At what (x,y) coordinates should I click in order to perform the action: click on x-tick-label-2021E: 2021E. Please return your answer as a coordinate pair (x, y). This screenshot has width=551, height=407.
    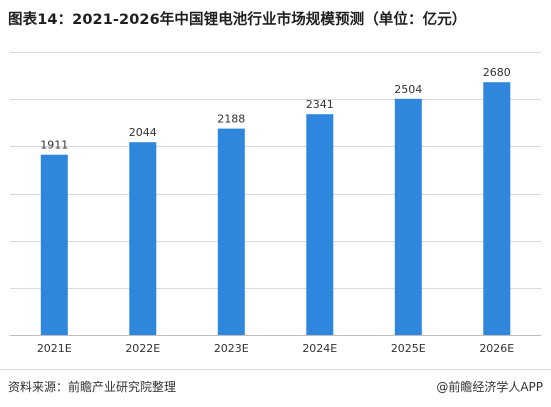
    Looking at the image, I should click on (54, 348).